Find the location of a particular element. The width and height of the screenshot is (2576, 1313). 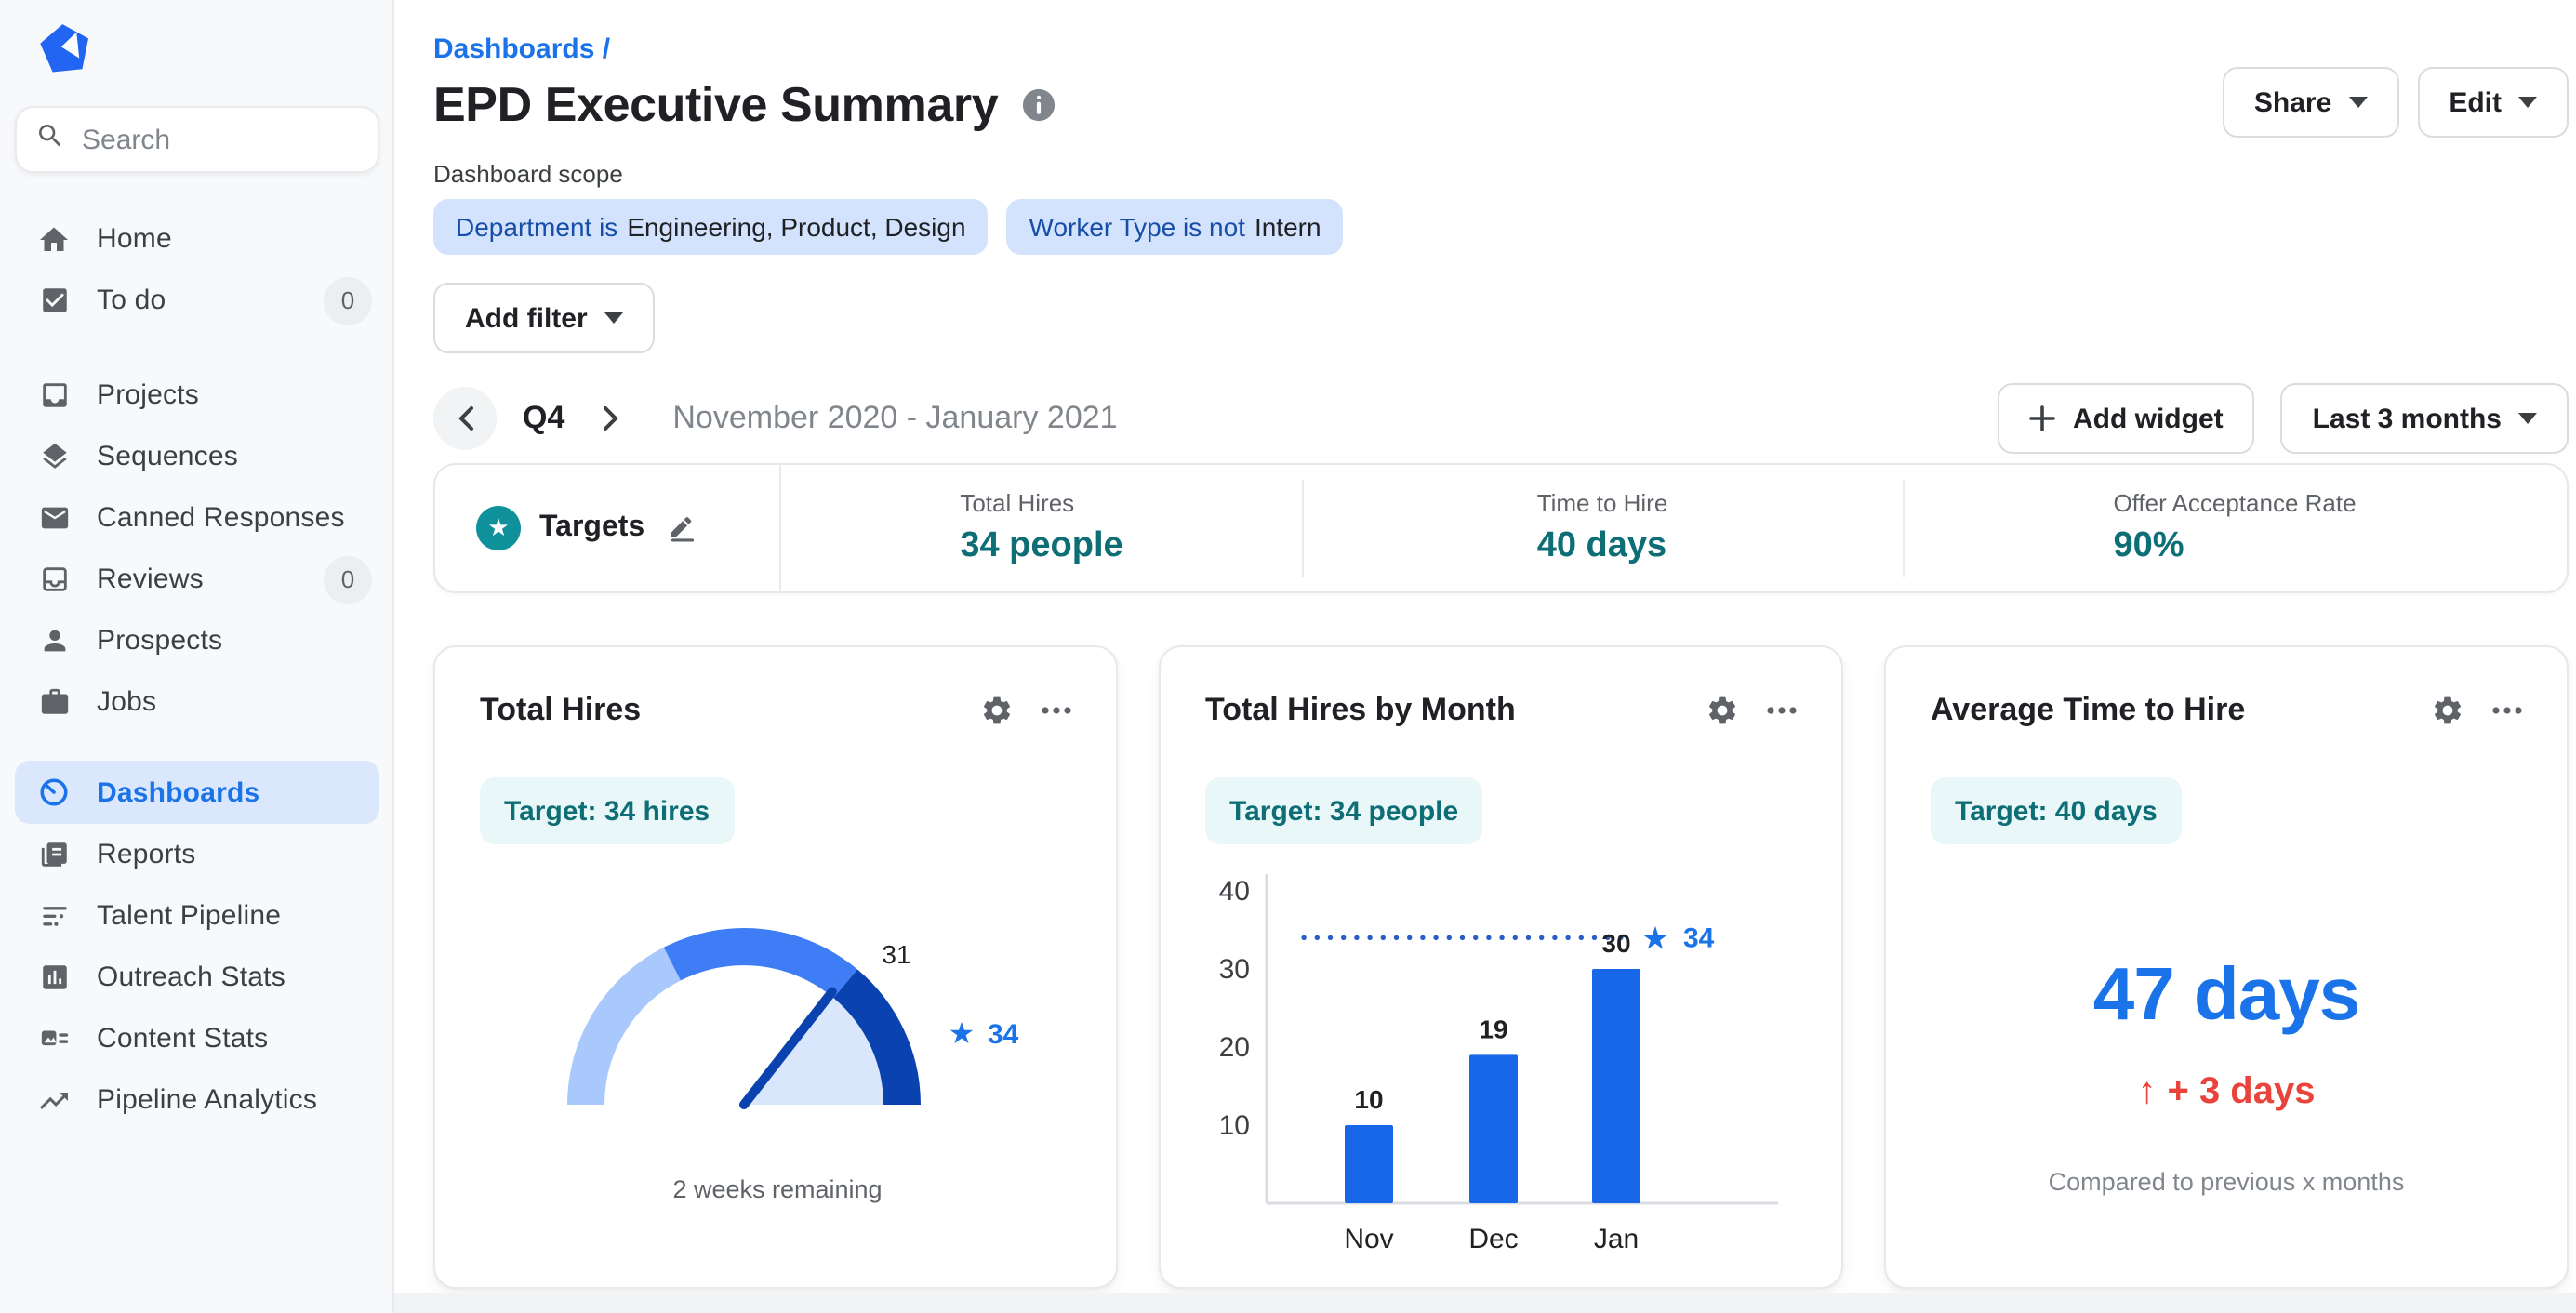

sidebar-item-todo: To do 0 is located at coordinates (197, 300).